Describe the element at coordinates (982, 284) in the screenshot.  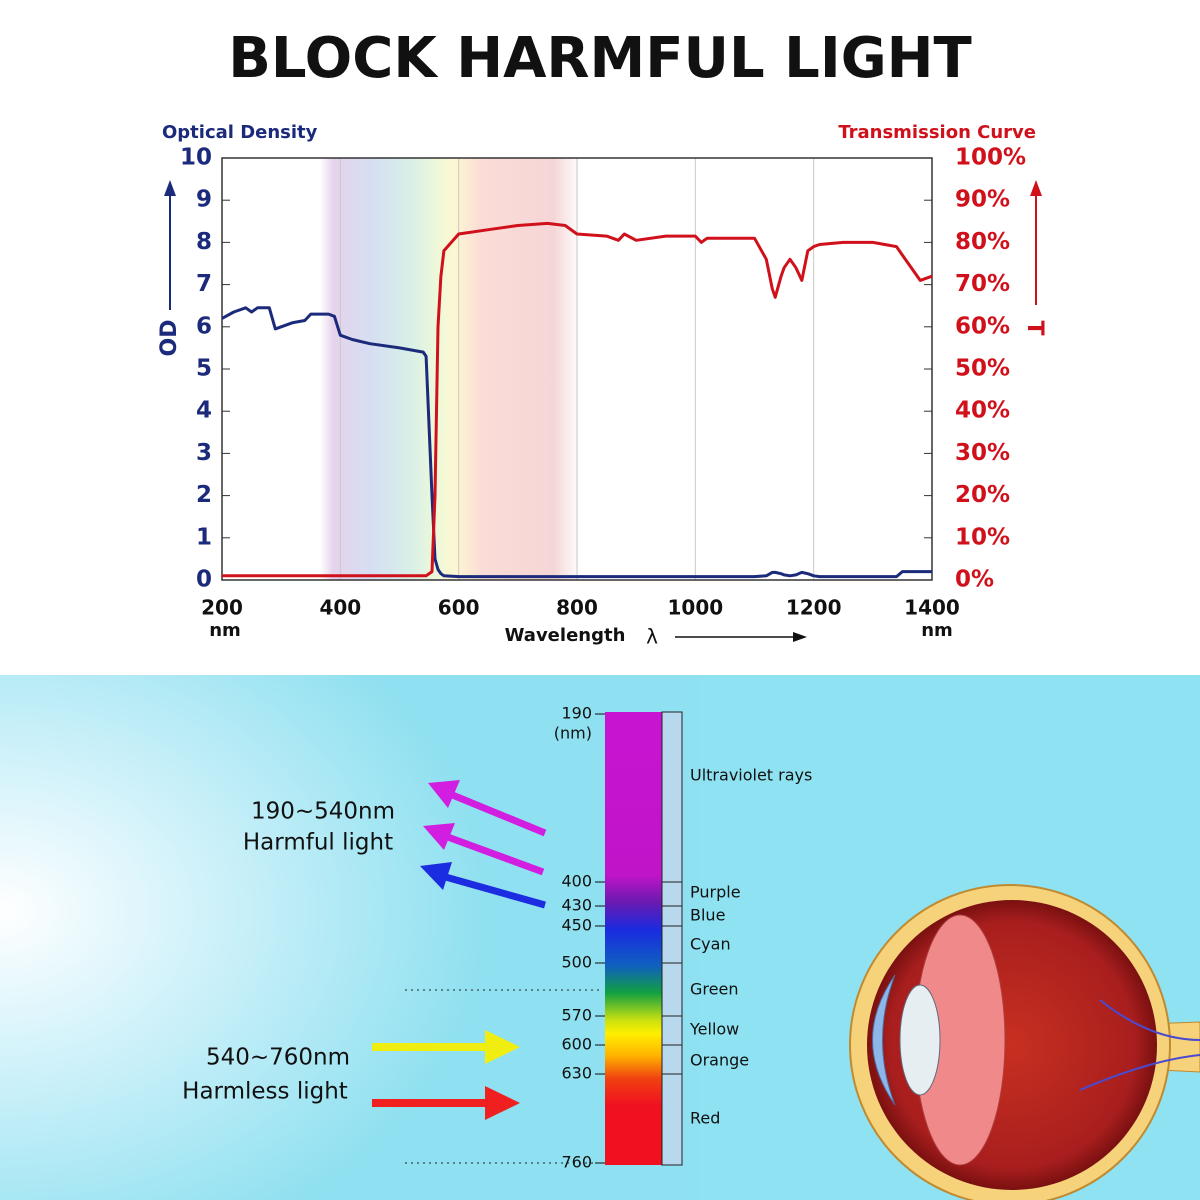
I see `y2-tick-label: 70%` at that location.